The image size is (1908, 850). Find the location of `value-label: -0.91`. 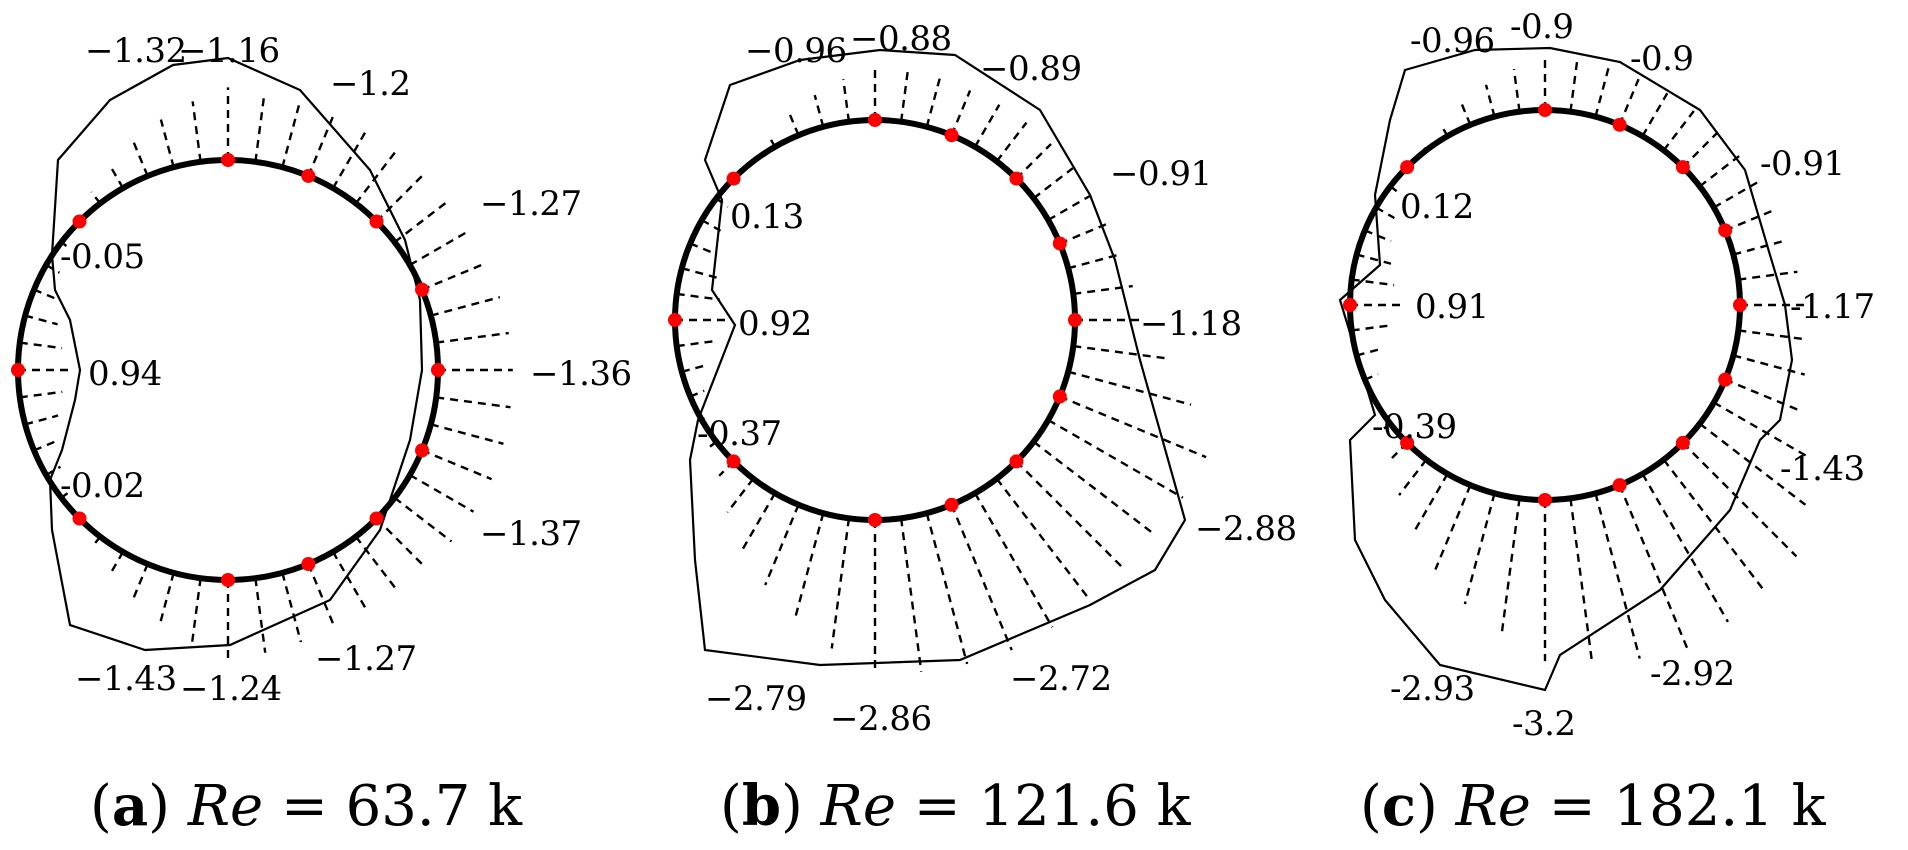

value-label: -0.91 is located at coordinates (1802, 164).